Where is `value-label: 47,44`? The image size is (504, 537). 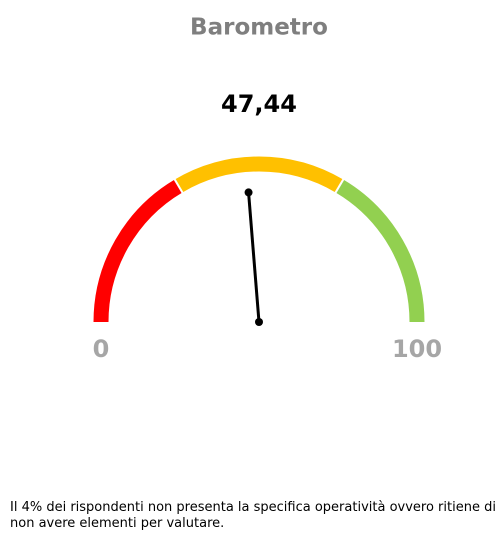 value-label: 47,44 is located at coordinates (259, 104).